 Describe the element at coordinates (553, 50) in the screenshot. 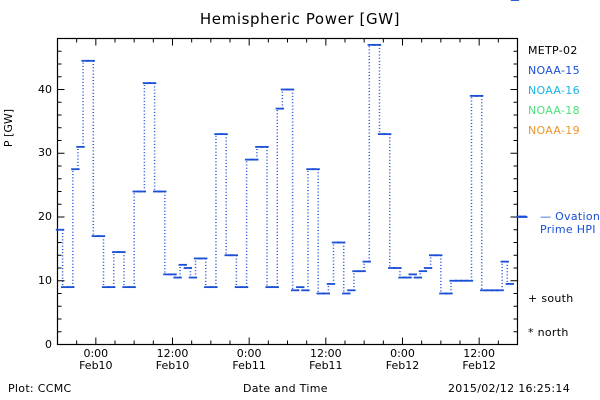

I see `legend-item-metp-02: METP-02` at that location.